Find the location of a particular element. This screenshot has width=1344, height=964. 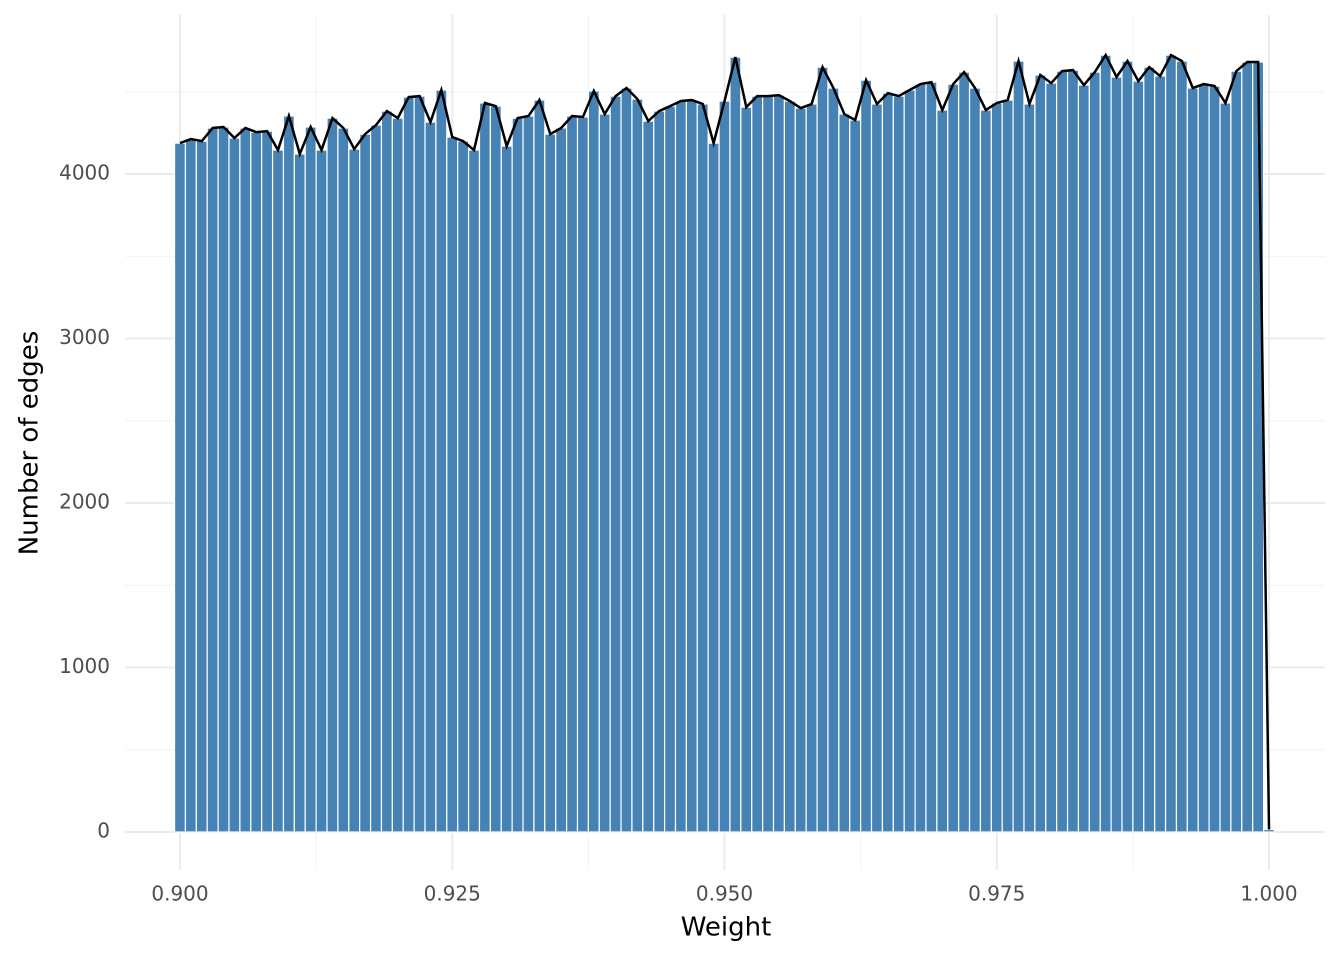

x-tick-label: 0.925 is located at coordinates (452, 894).